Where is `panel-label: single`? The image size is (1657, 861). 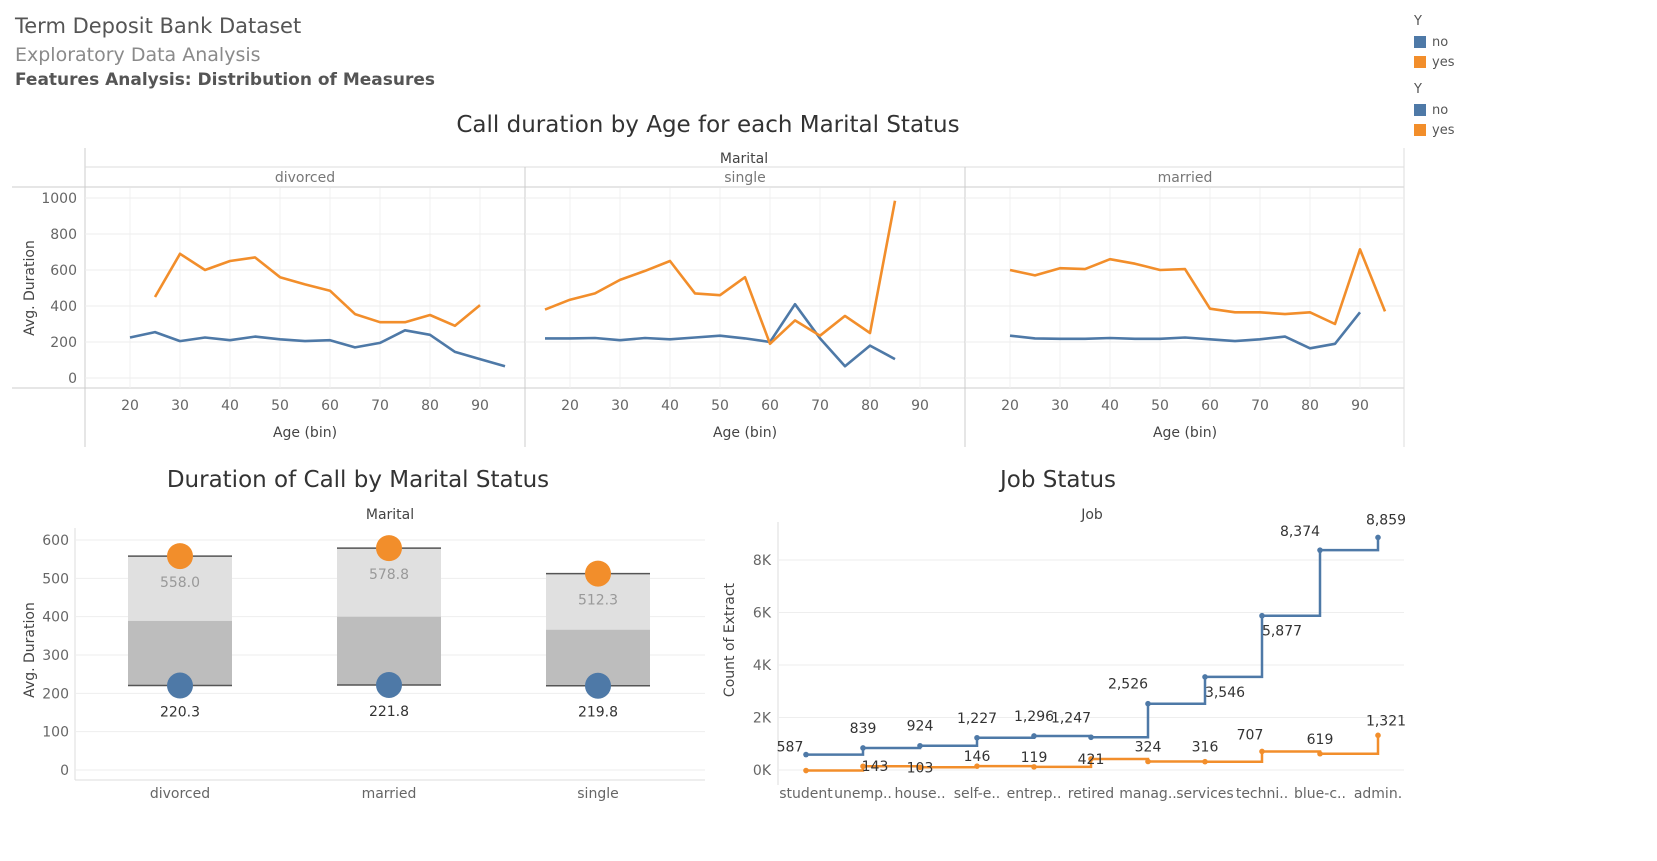 panel-label: single is located at coordinates (744, 178).